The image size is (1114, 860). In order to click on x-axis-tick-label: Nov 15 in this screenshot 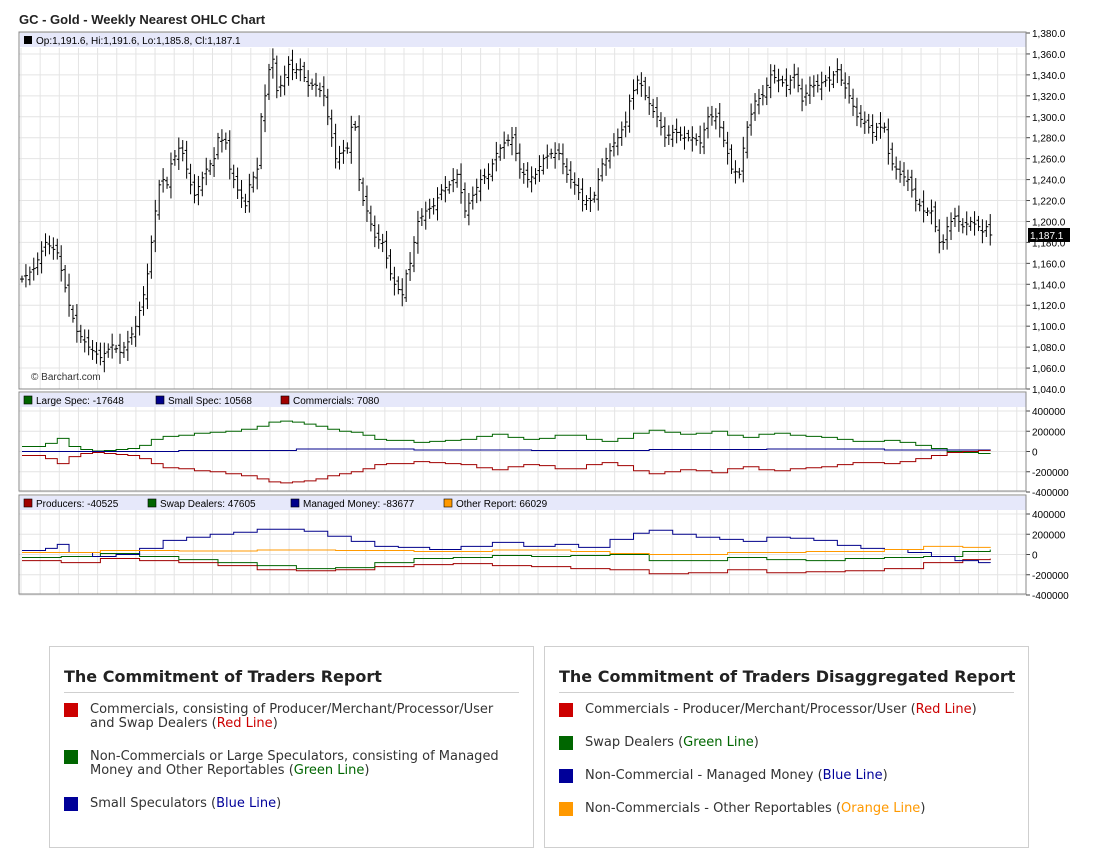, I will do `click(67, 599)`.